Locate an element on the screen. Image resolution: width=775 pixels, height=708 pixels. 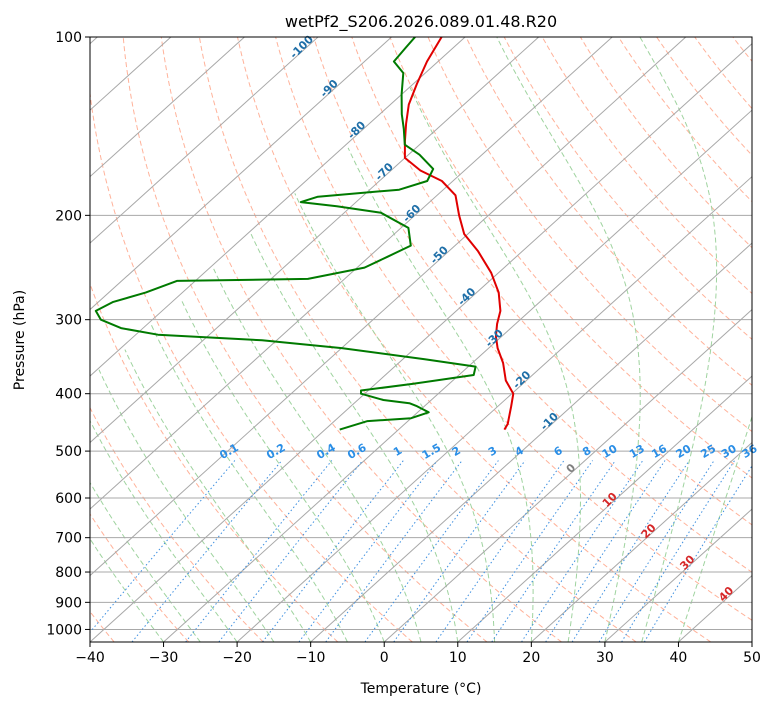
y-tick-label: 400 is located at coordinates (68, 395).